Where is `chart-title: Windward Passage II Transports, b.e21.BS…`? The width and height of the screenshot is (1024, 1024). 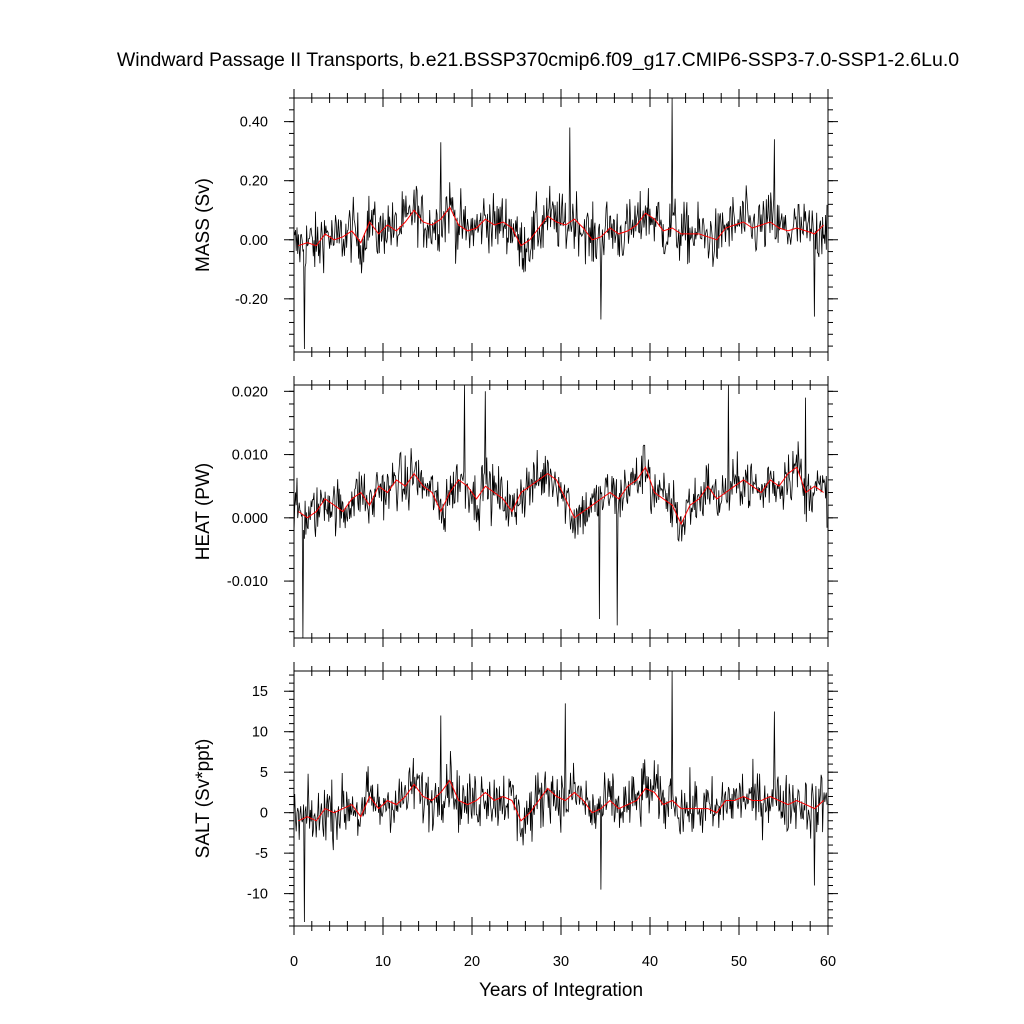
chart-title: Windward Passage II Transports, b.e21.BS… is located at coordinates (538, 60).